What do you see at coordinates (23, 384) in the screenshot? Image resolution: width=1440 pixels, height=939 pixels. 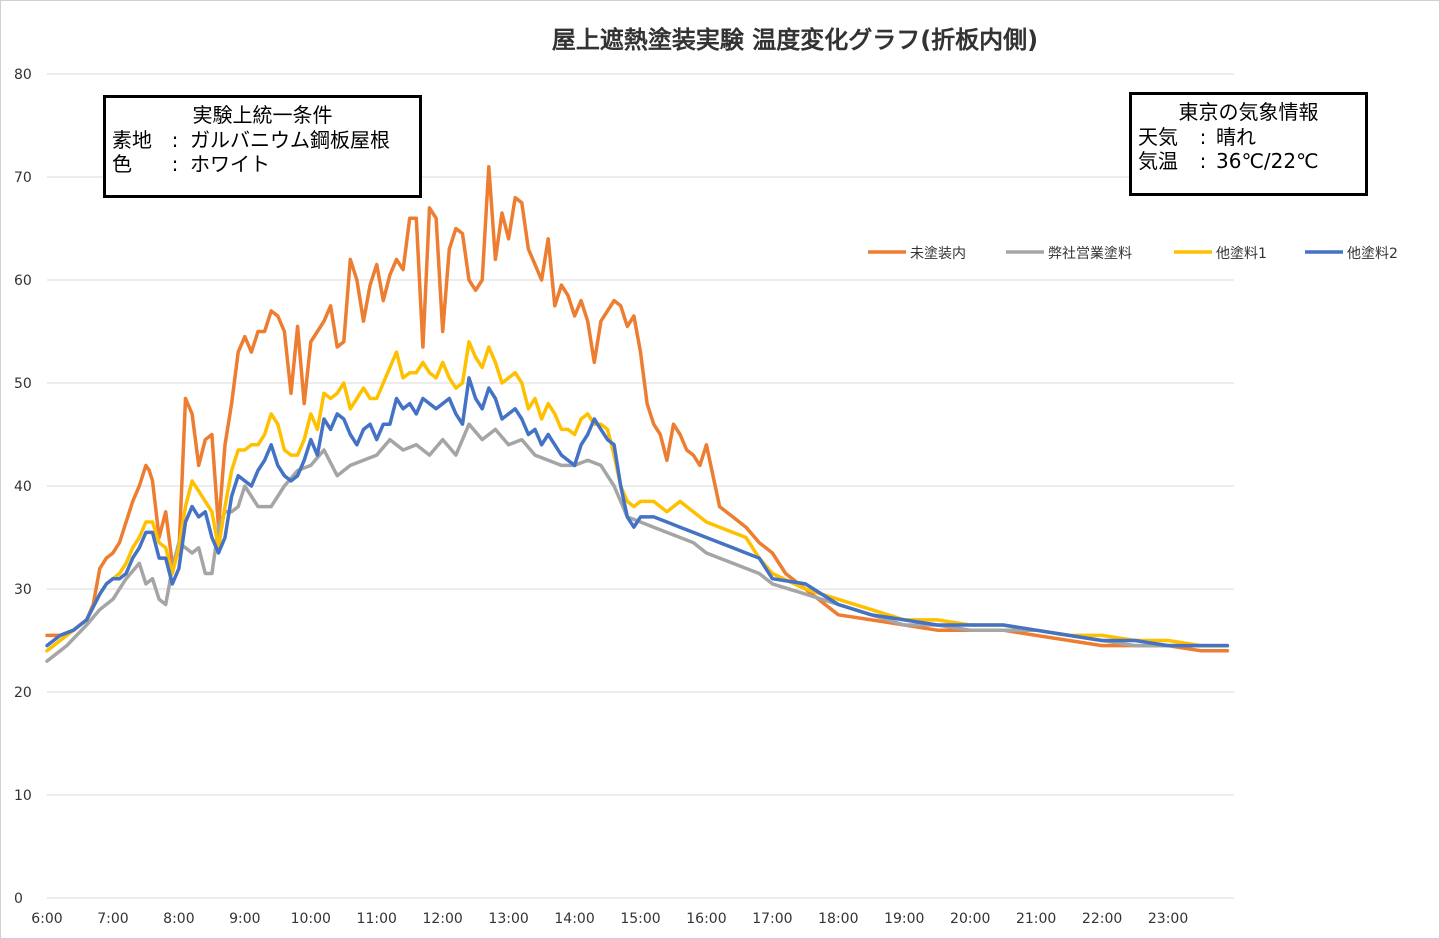 I see `y-tick-label: 50` at bounding box center [23, 384].